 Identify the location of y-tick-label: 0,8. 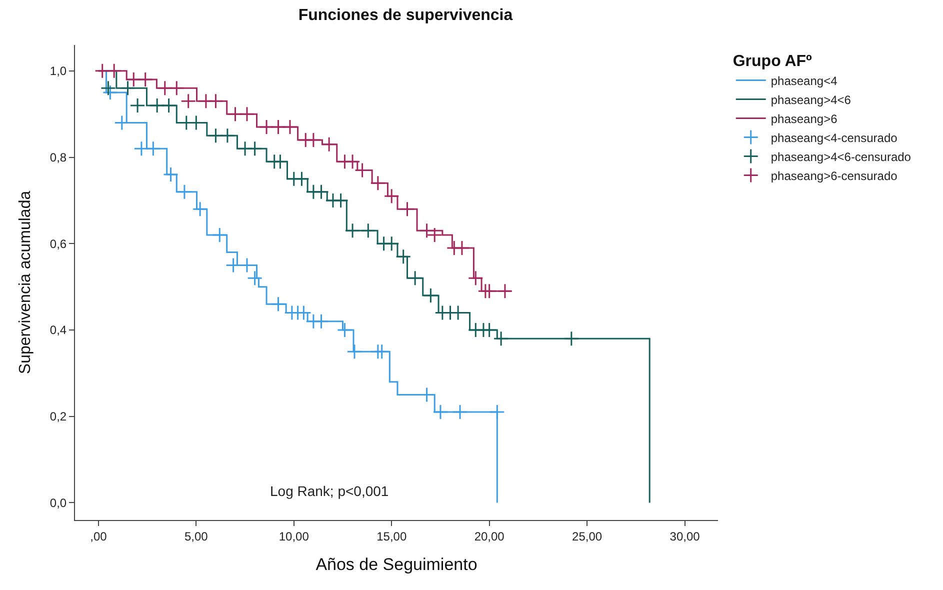
(58, 157).